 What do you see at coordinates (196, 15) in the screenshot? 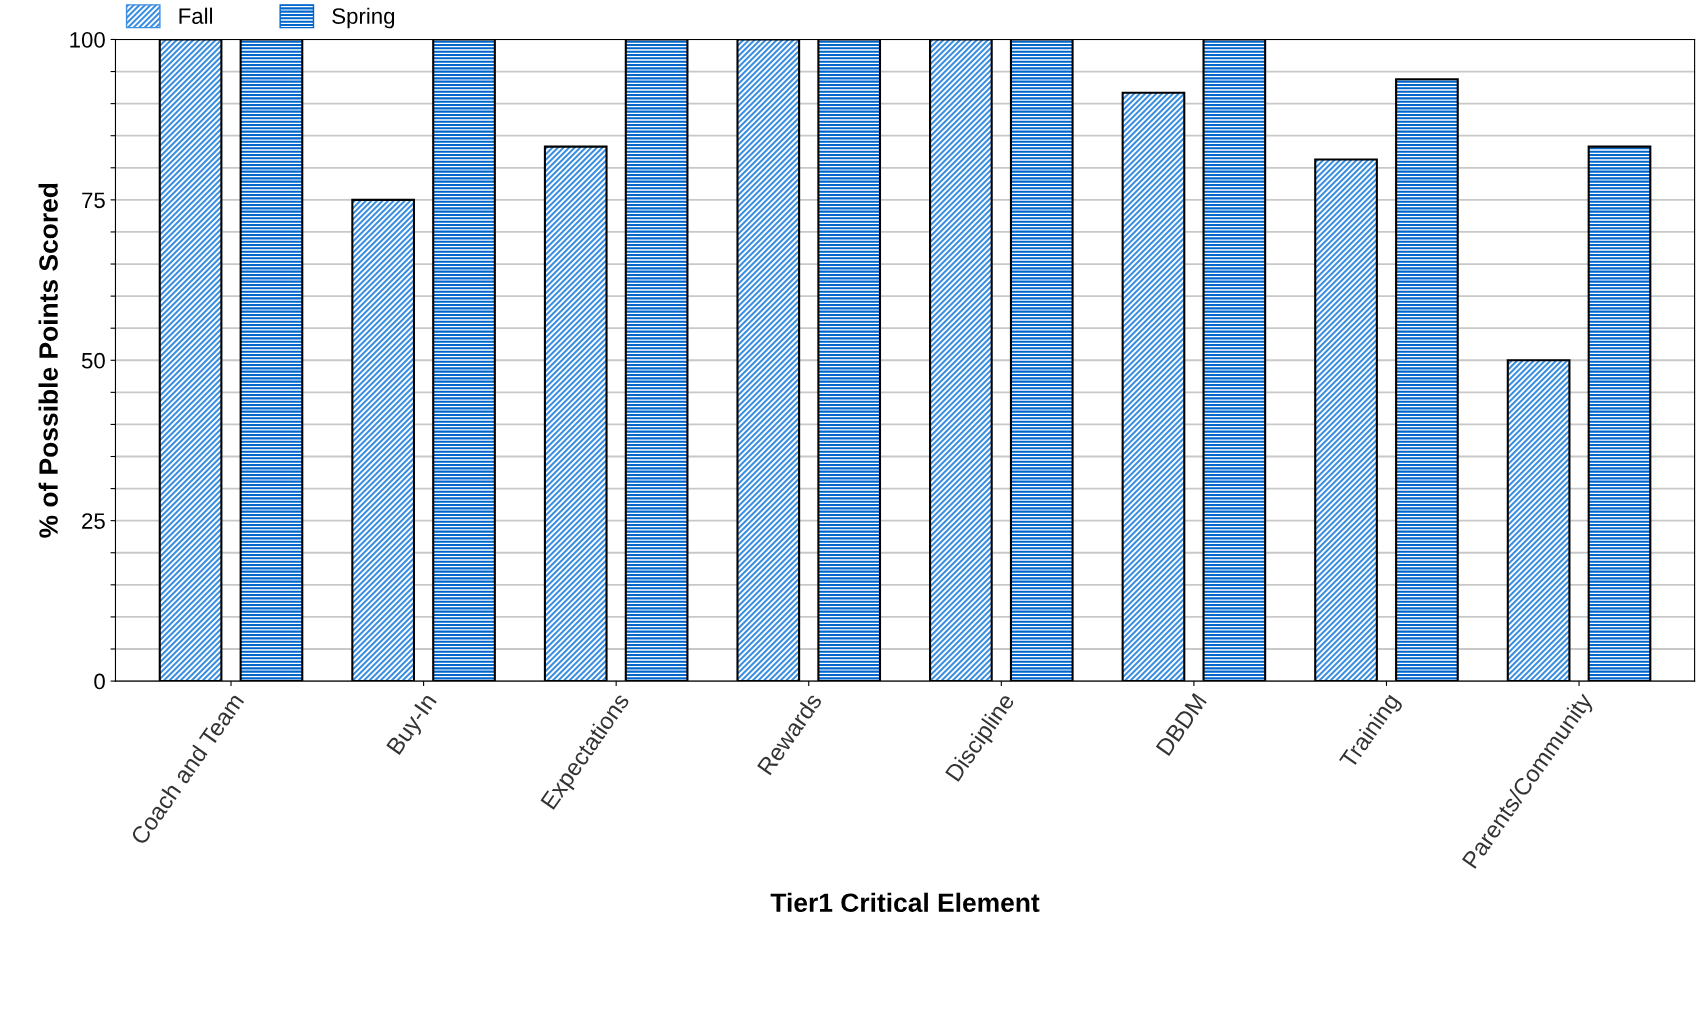
I see `legend-label: Fall` at bounding box center [196, 15].